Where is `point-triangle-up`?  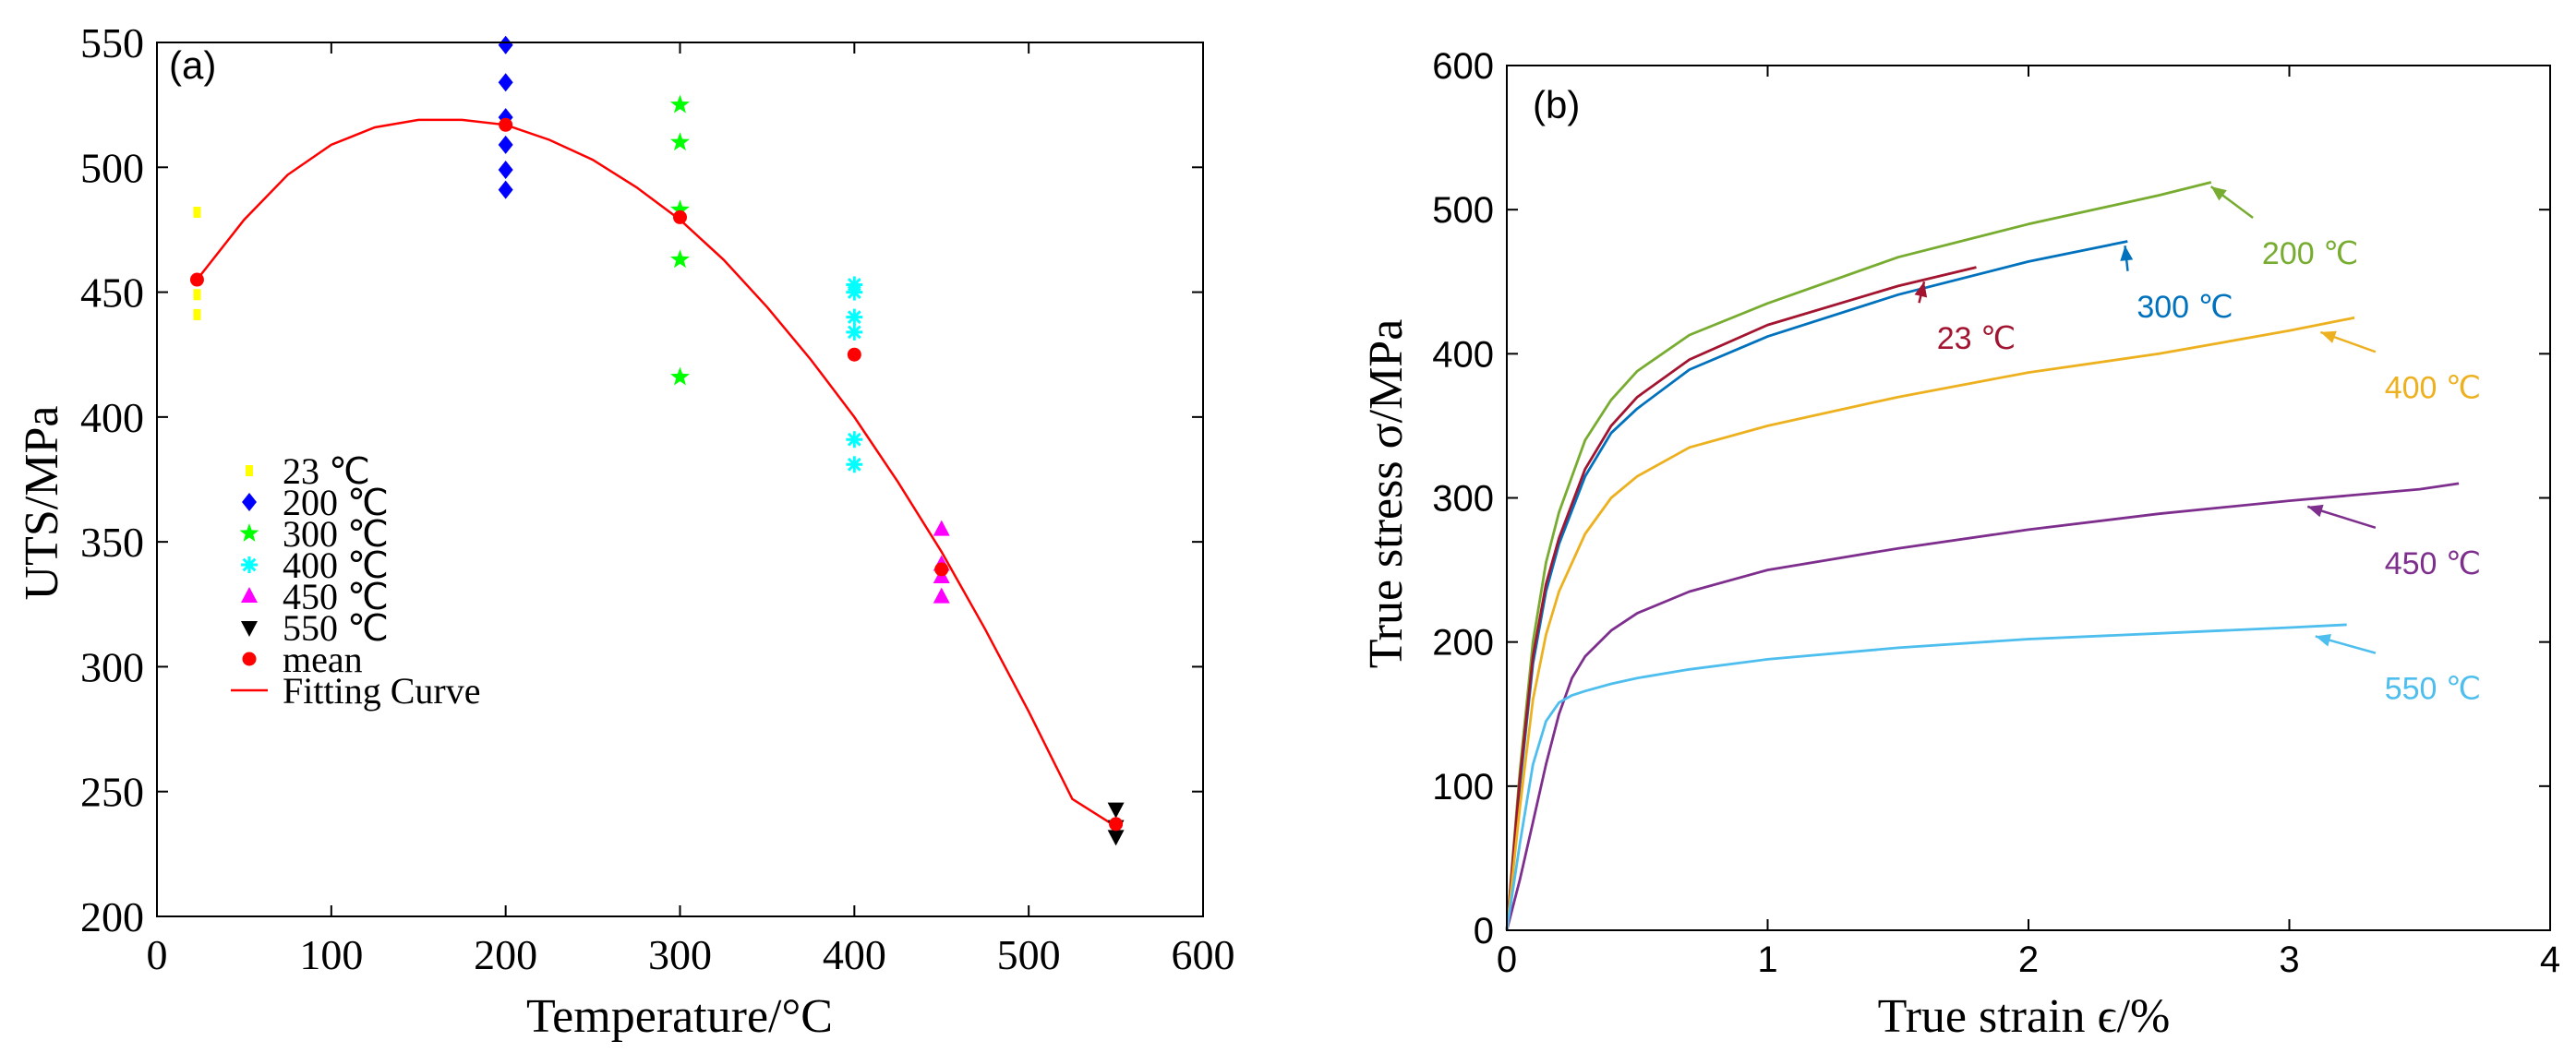 point-triangle-up is located at coordinates (941, 528).